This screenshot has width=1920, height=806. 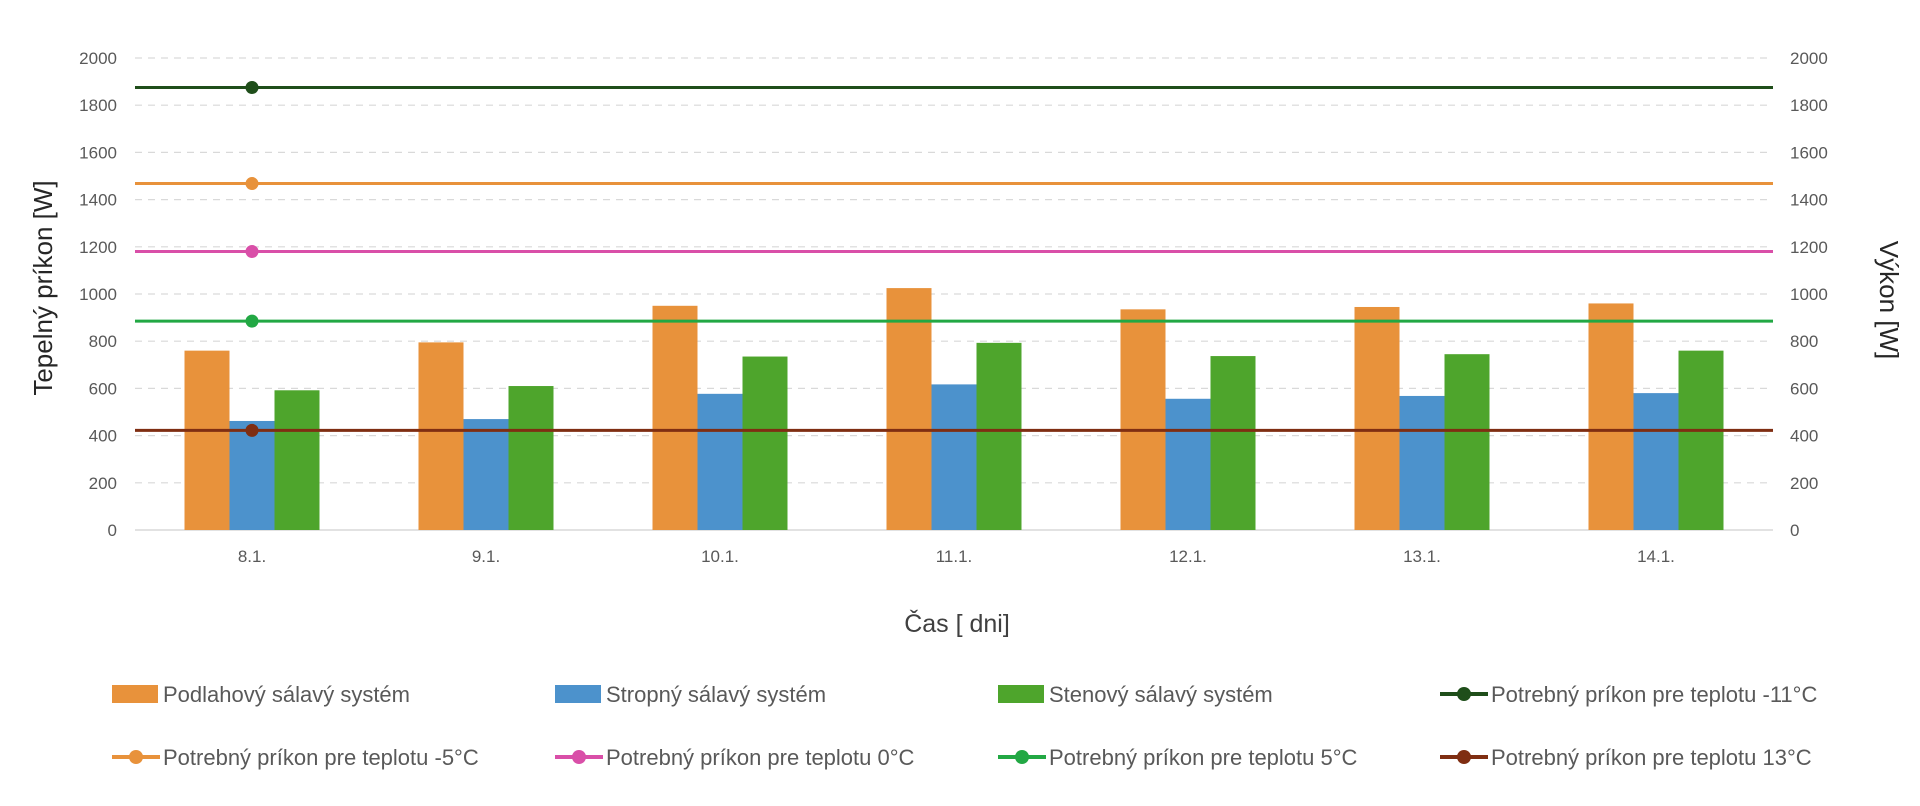 What do you see at coordinates (441, 436) in the screenshot?
I see `bar-podlahovy-9.1.` at bounding box center [441, 436].